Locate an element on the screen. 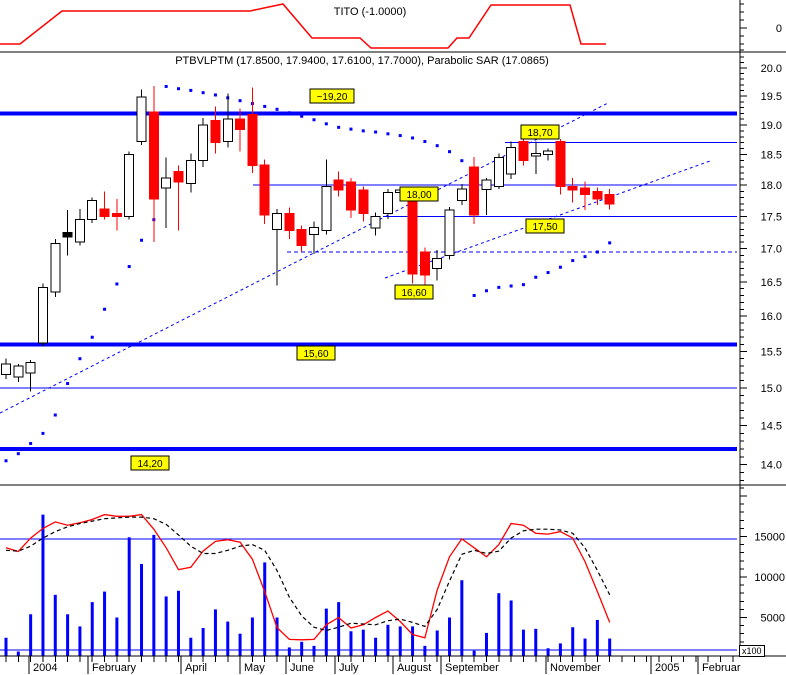 The height and width of the screenshot is (675, 786). level-label: 15,60 is located at coordinates (316, 353).